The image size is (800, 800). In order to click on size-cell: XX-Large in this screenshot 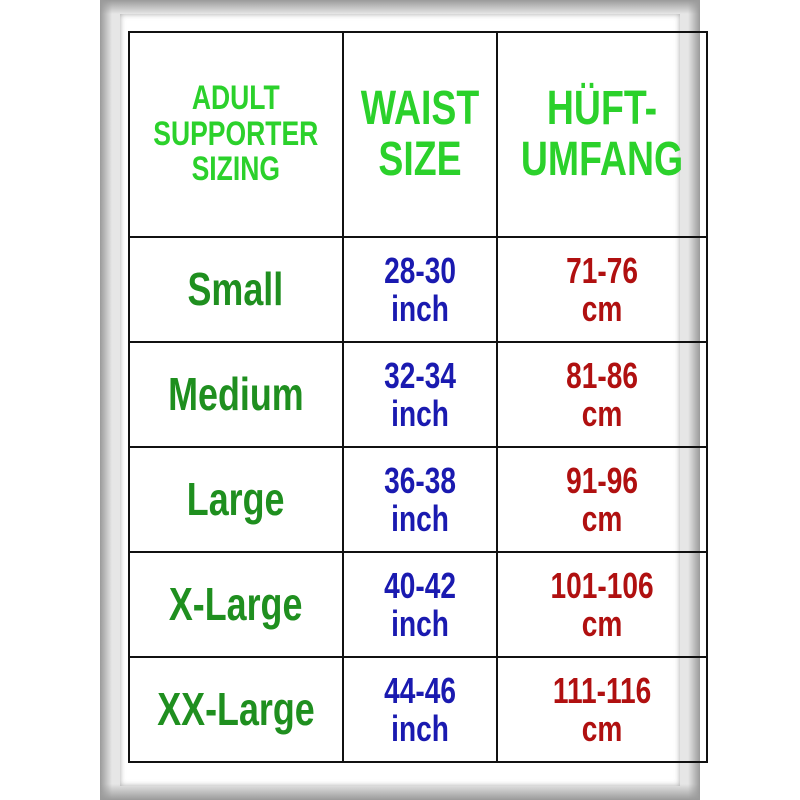, I will do `click(236, 709)`.